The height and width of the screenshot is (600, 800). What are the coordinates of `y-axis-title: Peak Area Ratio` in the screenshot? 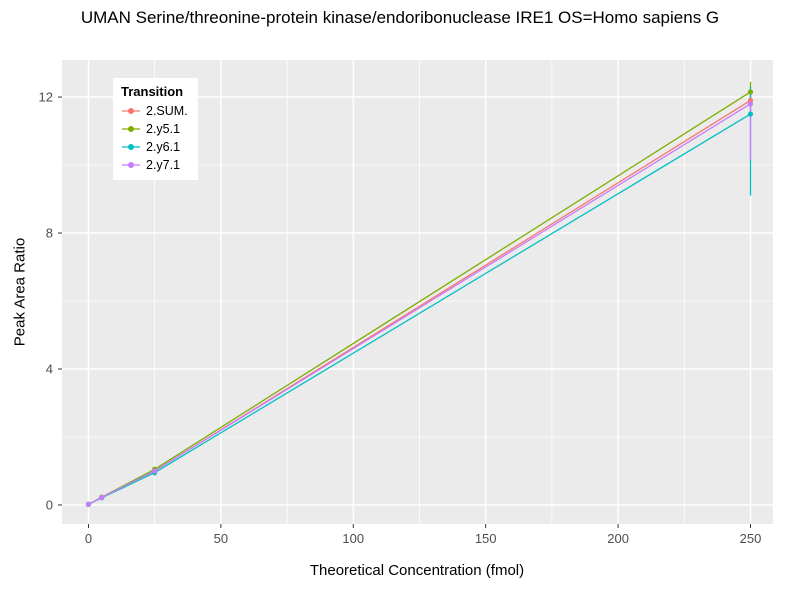 It's located at (20, 292).